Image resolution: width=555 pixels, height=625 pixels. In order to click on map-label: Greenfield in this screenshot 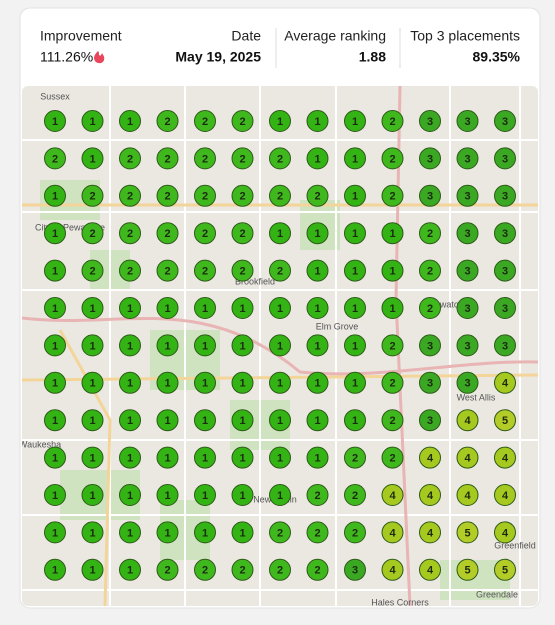, I will do `click(515, 545)`.